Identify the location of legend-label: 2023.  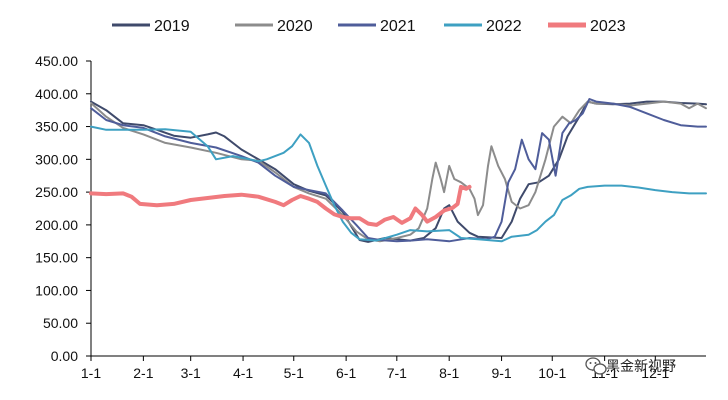
(608, 26).